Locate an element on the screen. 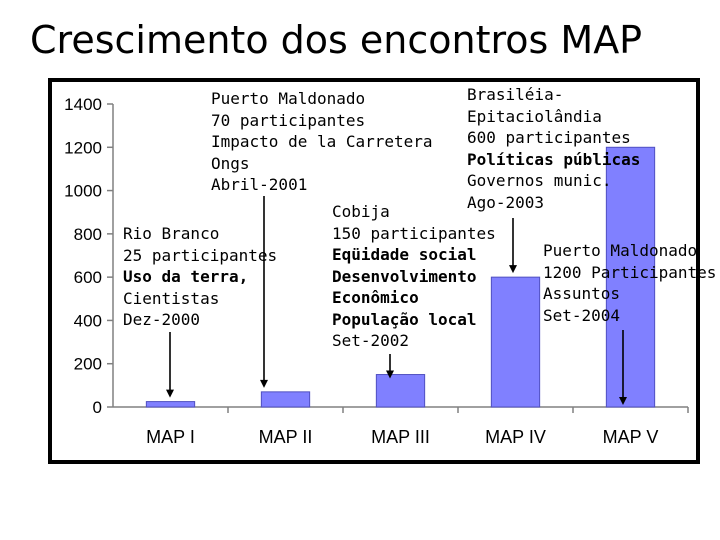 This screenshot has width=720, height=540. annotation-line: Cobija is located at coordinates (361, 211).